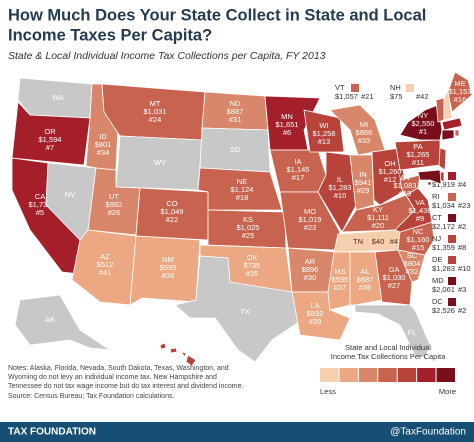  Describe the element at coordinates (459, 83) in the screenshot. I see `state-abbr: ME` at that location.